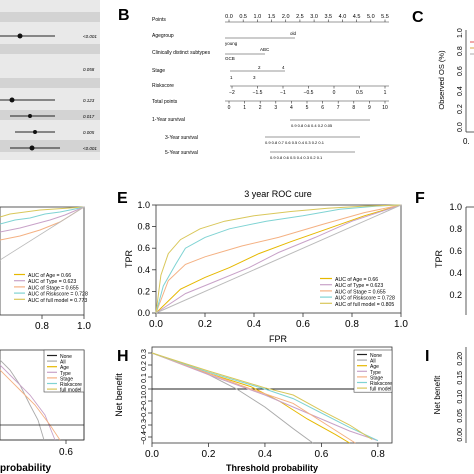 The width and height of the screenshot is (474, 474). I want to click on dca-x-tick-label: 0.4, so click(265, 454).